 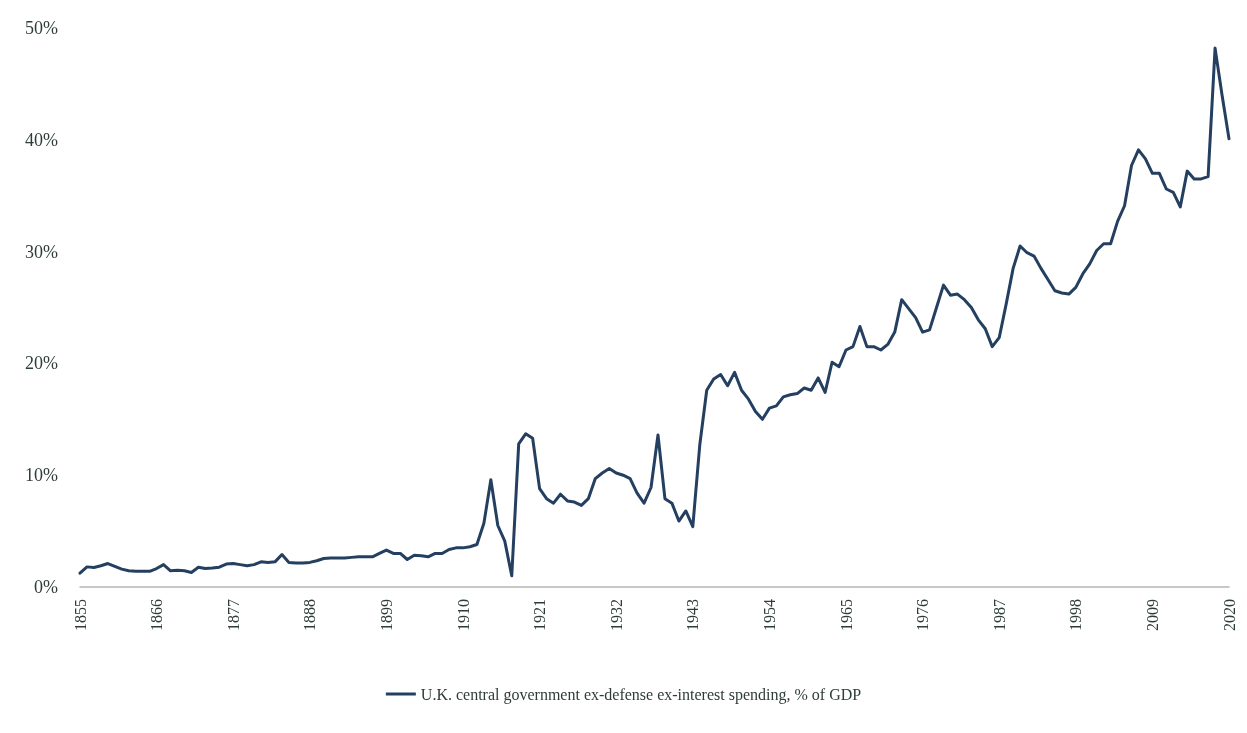 I want to click on x-tick-label: 1976, so click(x=923, y=615).